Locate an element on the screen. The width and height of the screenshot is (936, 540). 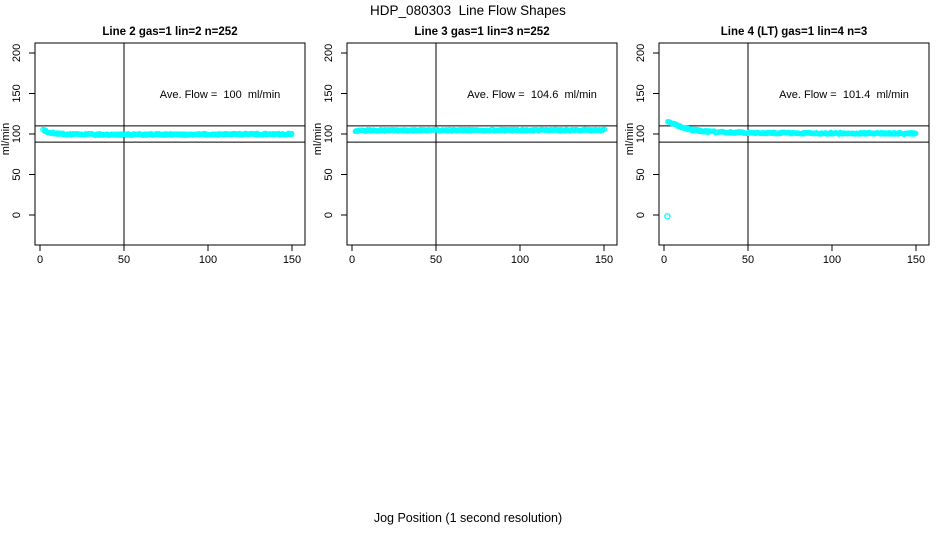
plot-area-line4: 0 50 100 150 0 50 100 150 200 is located at coordinates (782, 154).